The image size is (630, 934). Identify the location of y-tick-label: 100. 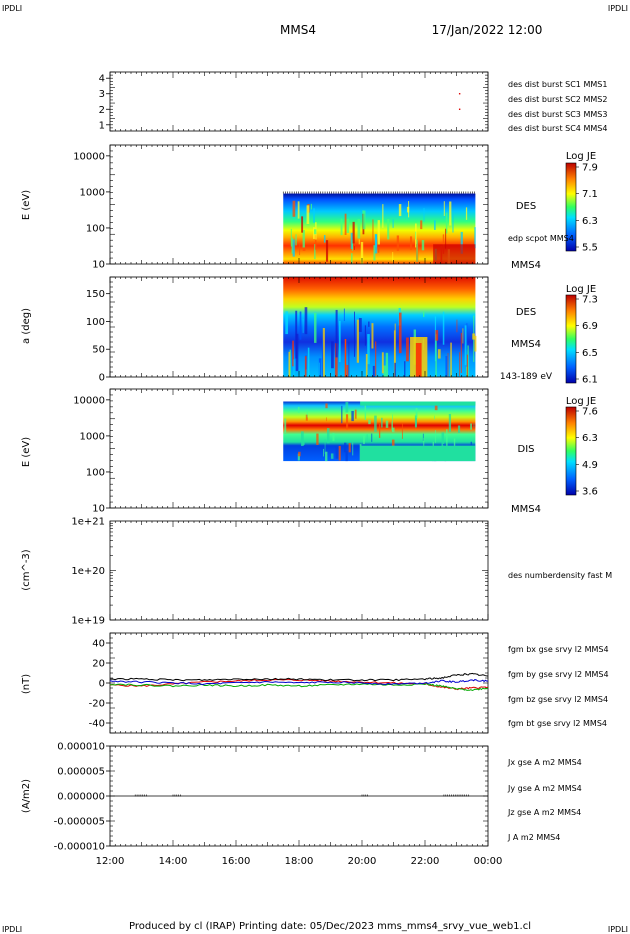
(95, 228).